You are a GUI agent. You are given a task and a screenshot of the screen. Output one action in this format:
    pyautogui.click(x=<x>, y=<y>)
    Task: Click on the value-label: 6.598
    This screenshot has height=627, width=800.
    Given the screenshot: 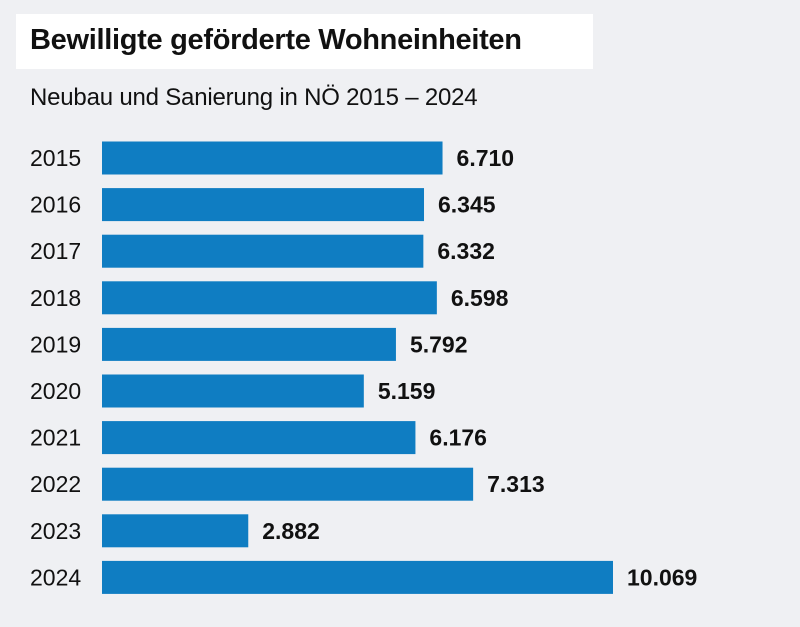 What is the action you would take?
    pyautogui.click(x=480, y=298)
    